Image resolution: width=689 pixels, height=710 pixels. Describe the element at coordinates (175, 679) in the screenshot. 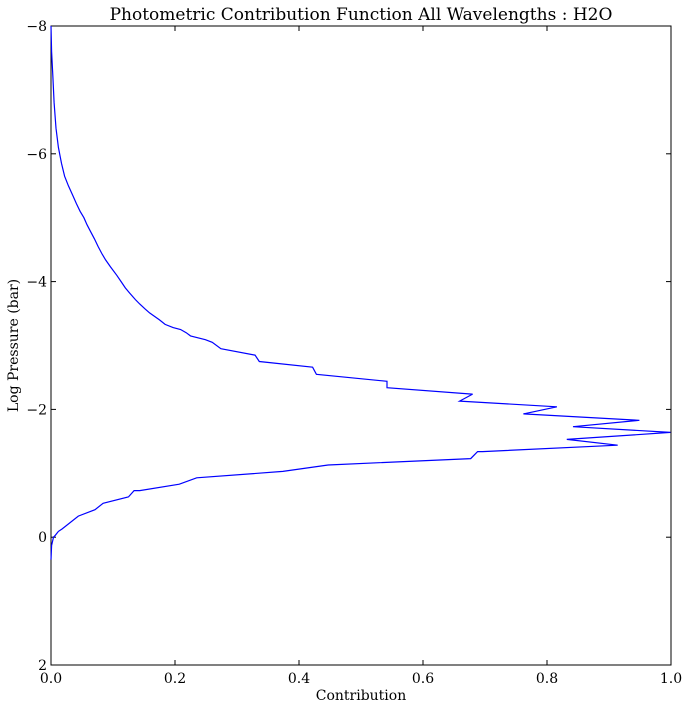

I see `x-tick-label: 0.2` at that location.